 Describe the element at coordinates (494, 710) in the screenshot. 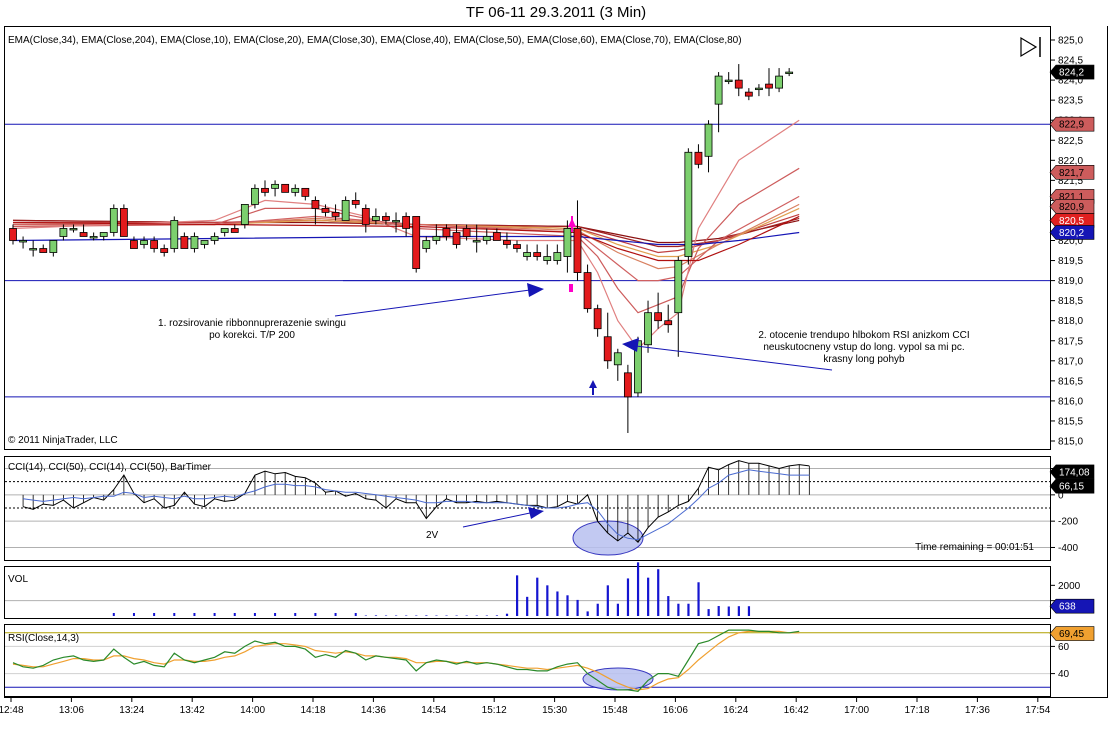

I see `time-tick-label: 15:12` at that location.